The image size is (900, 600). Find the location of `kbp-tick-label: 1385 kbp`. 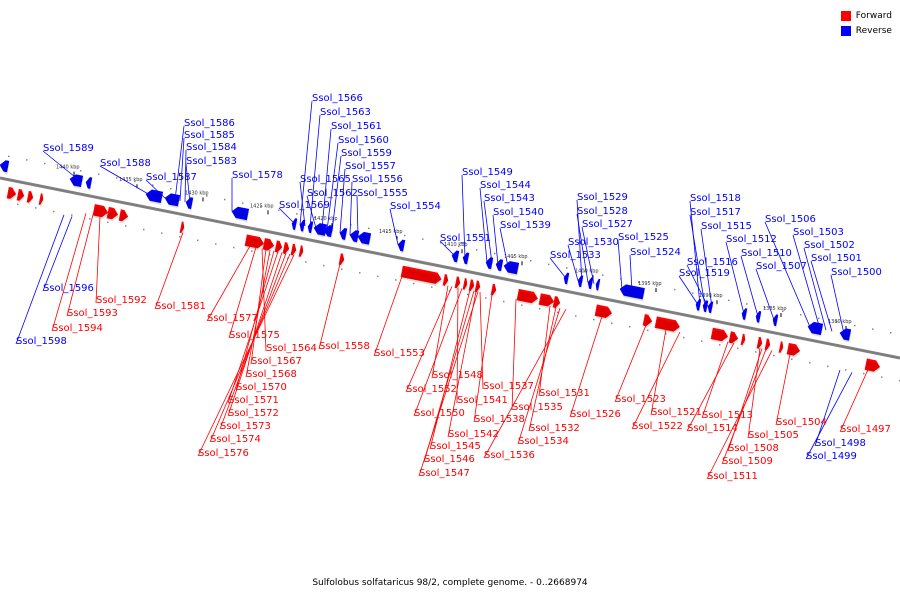

kbp-tick-label: 1385 kbp is located at coordinates (775, 309).